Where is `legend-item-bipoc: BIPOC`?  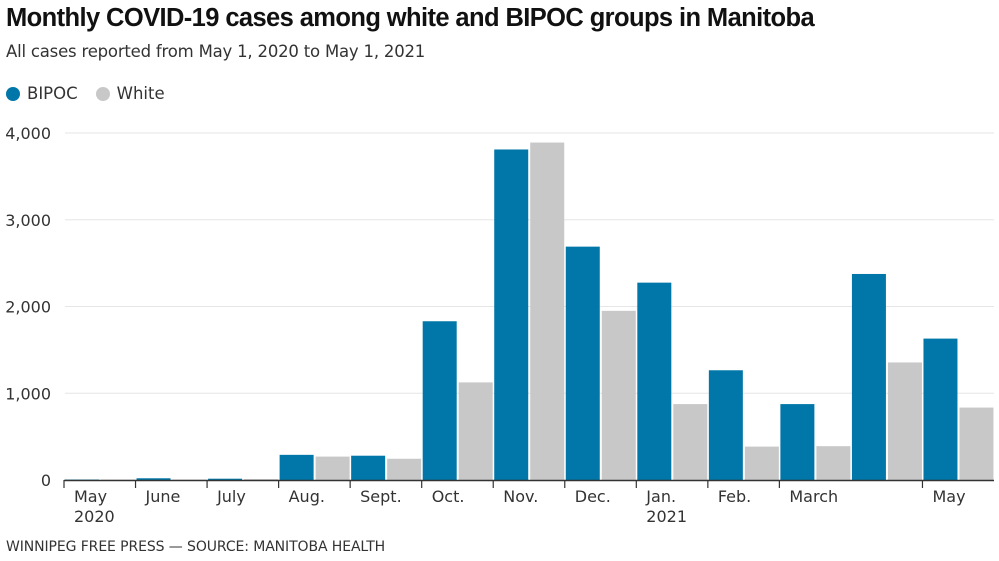 legend-item-bipoc: BIPOC is located at coordinates (42, 93).